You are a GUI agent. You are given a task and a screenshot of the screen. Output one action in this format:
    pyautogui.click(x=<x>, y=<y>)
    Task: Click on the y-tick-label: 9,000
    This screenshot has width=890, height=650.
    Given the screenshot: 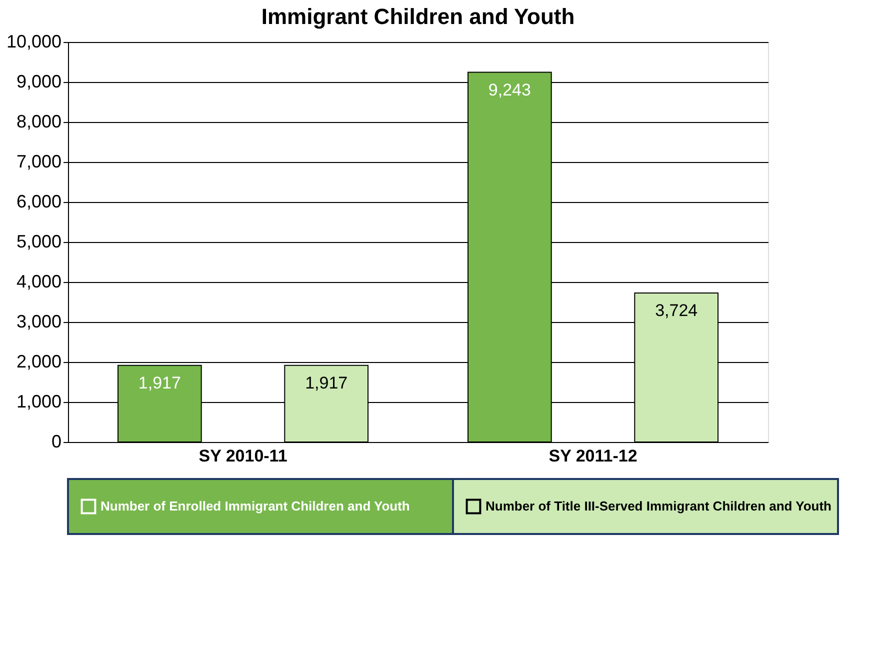 What is the action you would take?
    pyautogui.click(x=39, y=82)
    